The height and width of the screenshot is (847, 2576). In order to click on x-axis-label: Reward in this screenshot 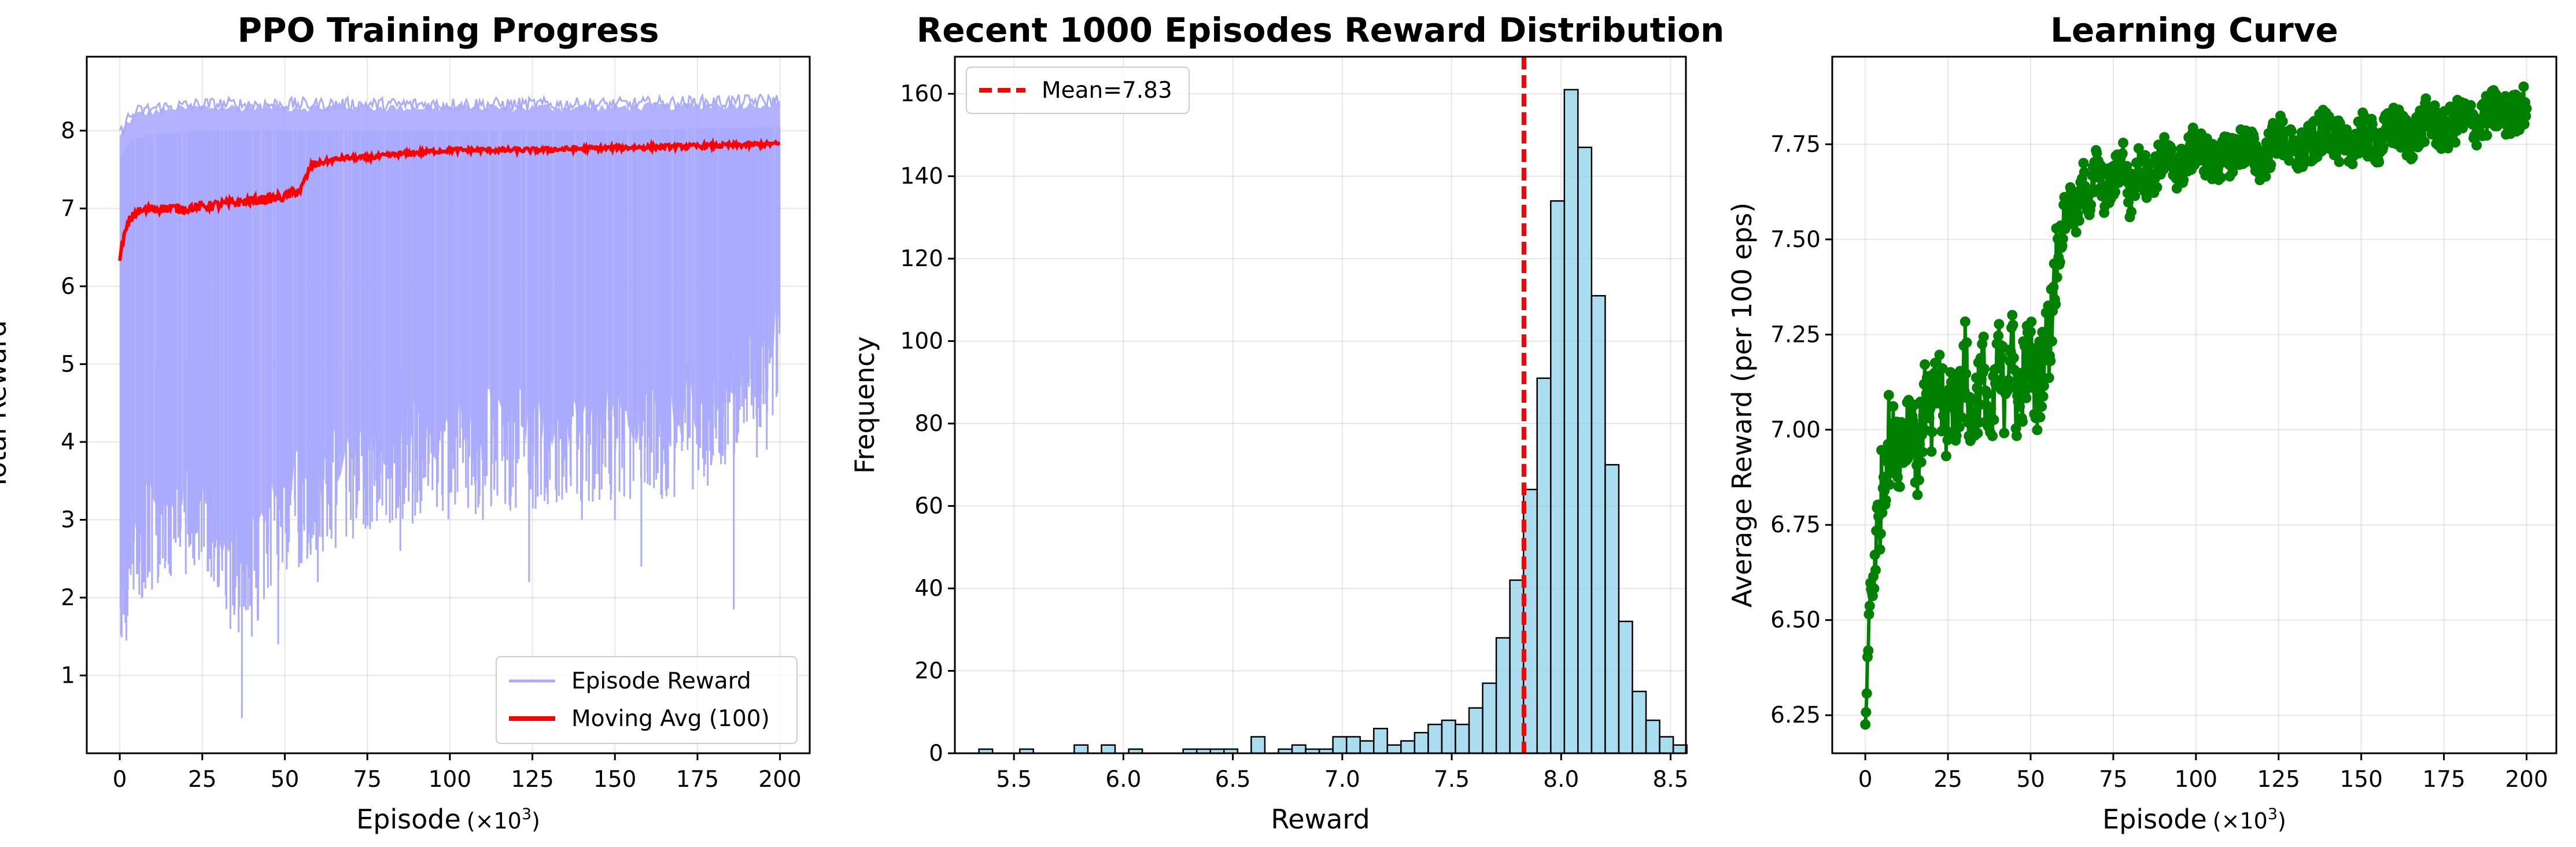, I will do `click(1320, 819)`.